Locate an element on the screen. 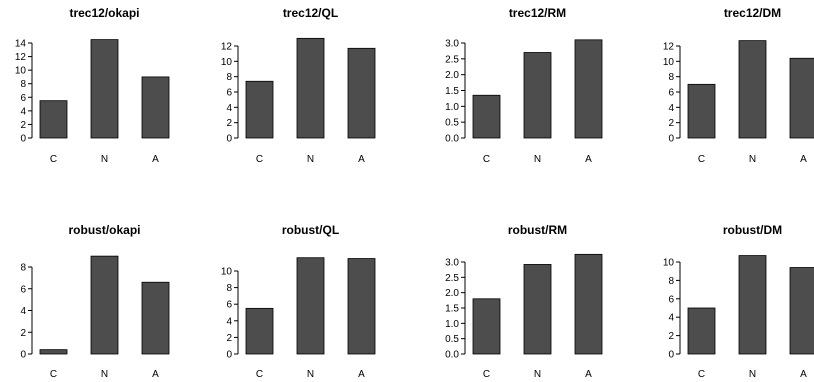  y-tick-label: 14 is located at coordinates (21, 44).